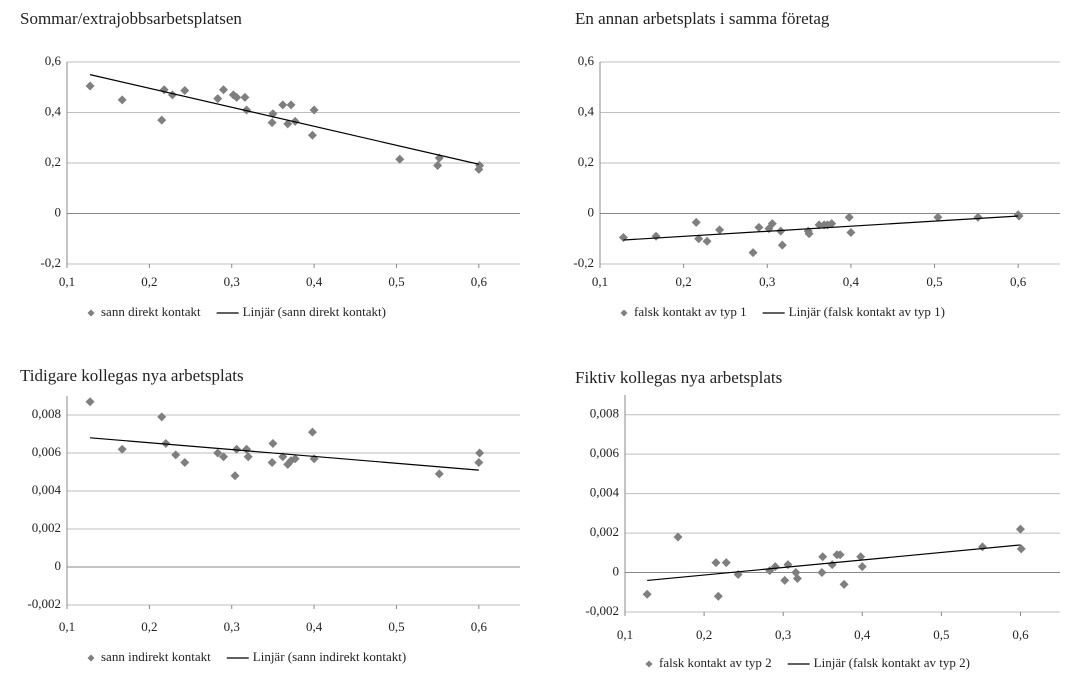 Image resolution: width=1066 pixels, height=675 pixels. Describe the element at coordinates (46, 527) in the screenshot. I see `y-tick-label: 0,002` at that location.